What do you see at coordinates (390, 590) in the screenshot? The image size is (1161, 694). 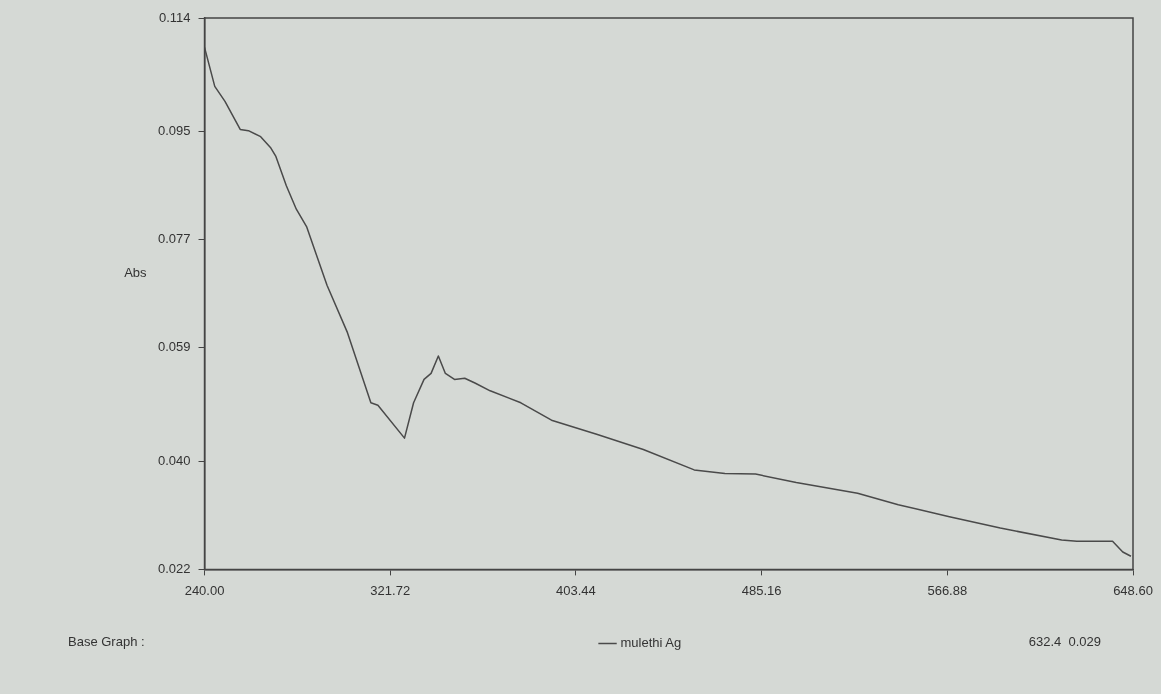 I see `x-tick-label: 321.72` at bounding box center [390, 590].